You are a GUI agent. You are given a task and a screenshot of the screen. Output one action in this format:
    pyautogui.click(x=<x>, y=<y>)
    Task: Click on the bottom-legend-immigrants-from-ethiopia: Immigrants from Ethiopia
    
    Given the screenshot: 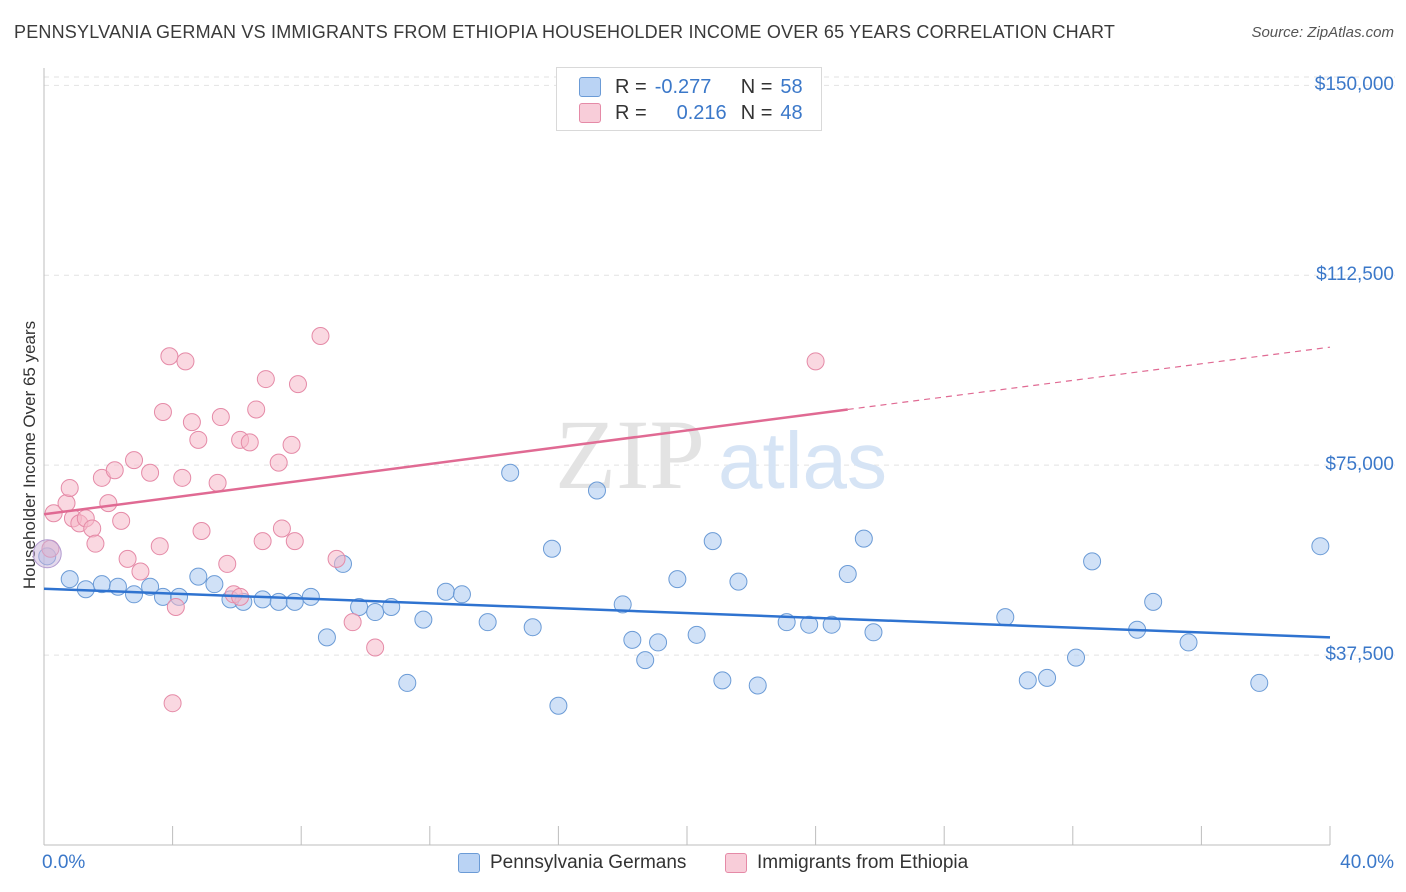 What is the action you would take?
    pyautogui.click(x=846, y=863)
    